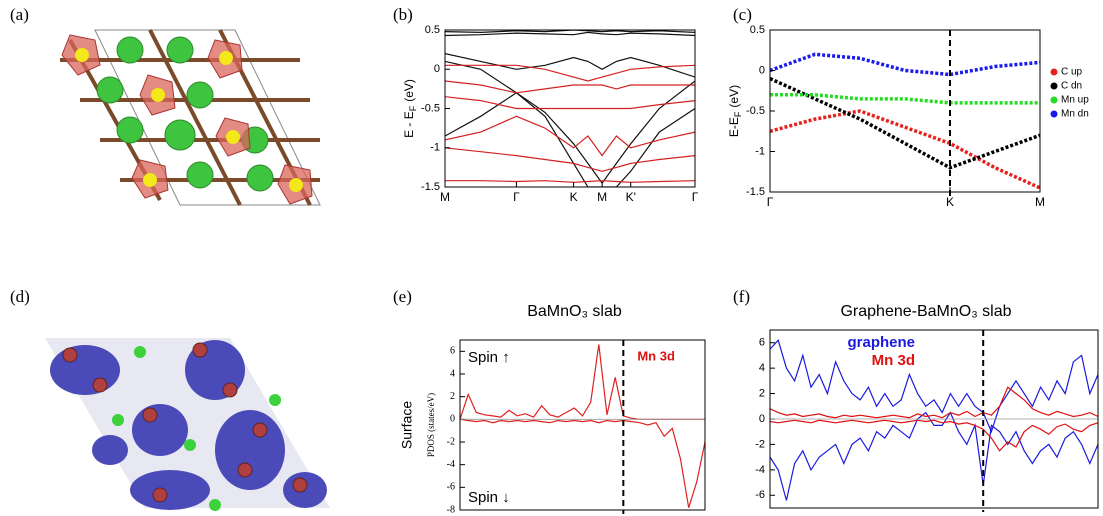 The image size is (1103, 516). I want to click on mn-atoms, so click(189, 120).